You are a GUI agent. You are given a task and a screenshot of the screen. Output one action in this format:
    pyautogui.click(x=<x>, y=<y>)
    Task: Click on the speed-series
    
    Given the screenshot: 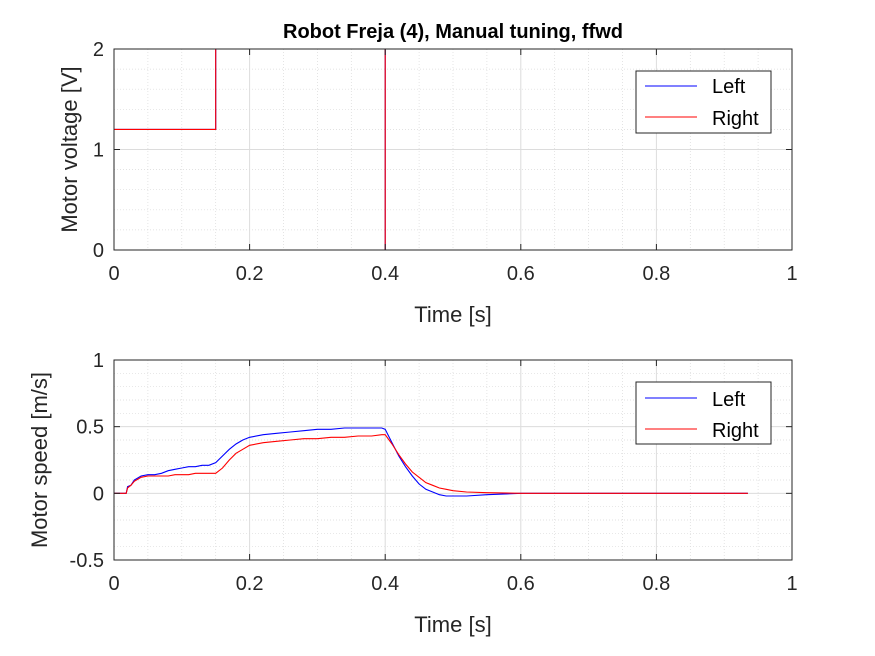 What is the action you would take?
    pyautogui.click(x=431, y=462)
    